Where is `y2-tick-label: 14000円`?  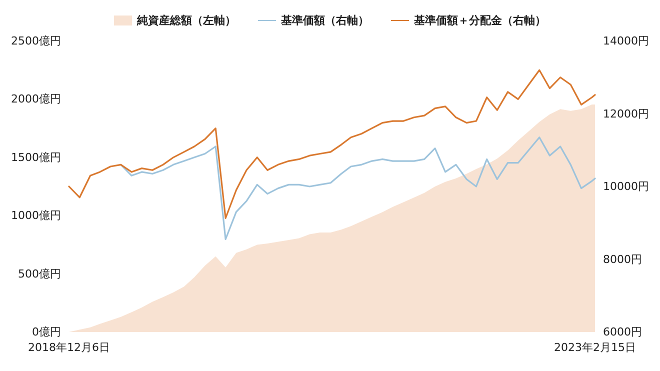 y2-tick-label: 14000円 is located at coordinates (626, 41).